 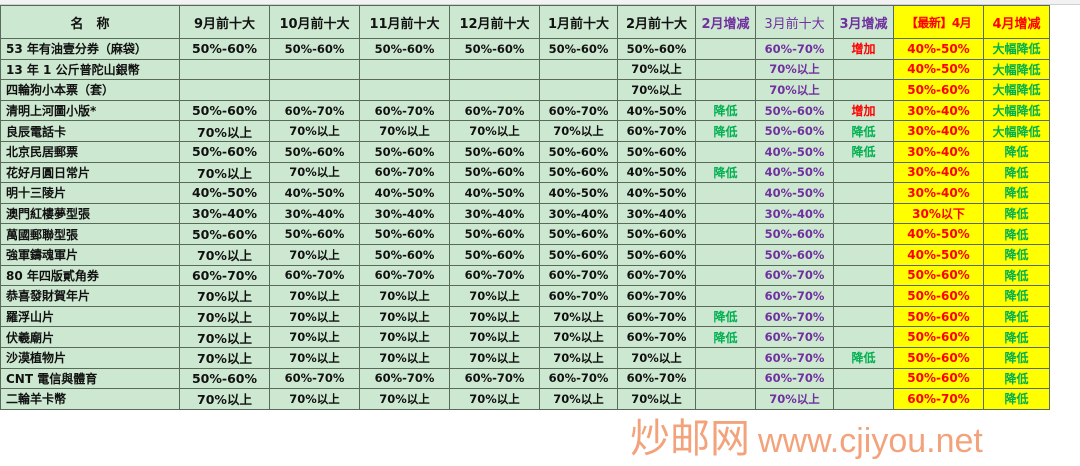 What do you see at coordinates (224, 22) in the screenshot?
I see `header-sep: 9月前十大` at bounding box center [224, 22].